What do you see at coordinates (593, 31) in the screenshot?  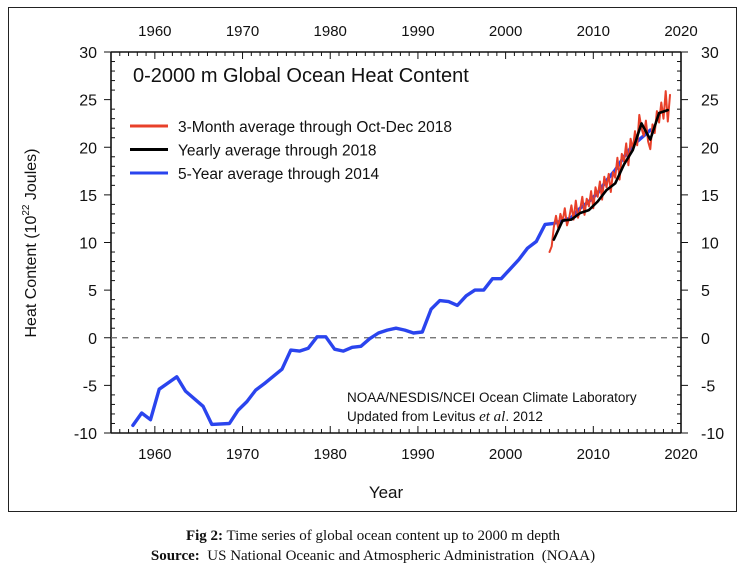 I see `x-tick-label-top: 2010` at bounding box center [593, 31].